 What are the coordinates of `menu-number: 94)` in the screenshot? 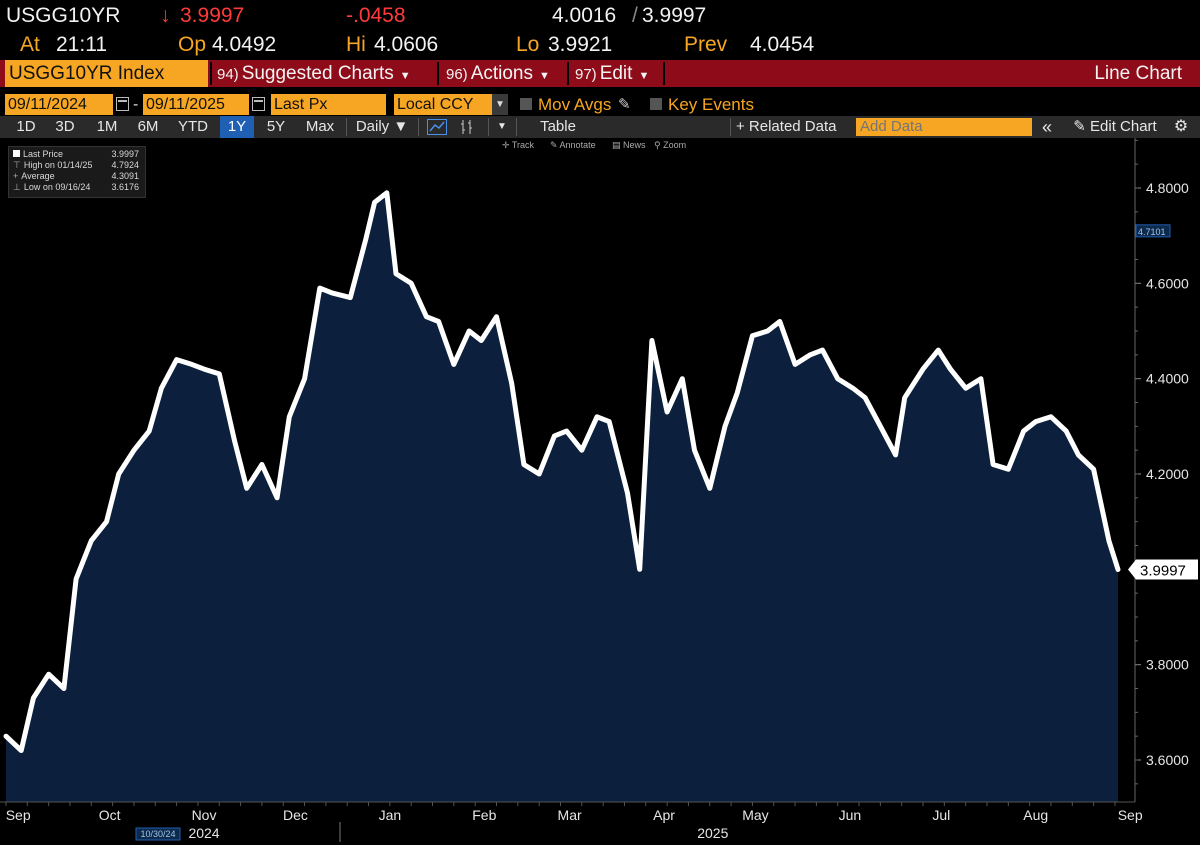 It's located at (228, 74).